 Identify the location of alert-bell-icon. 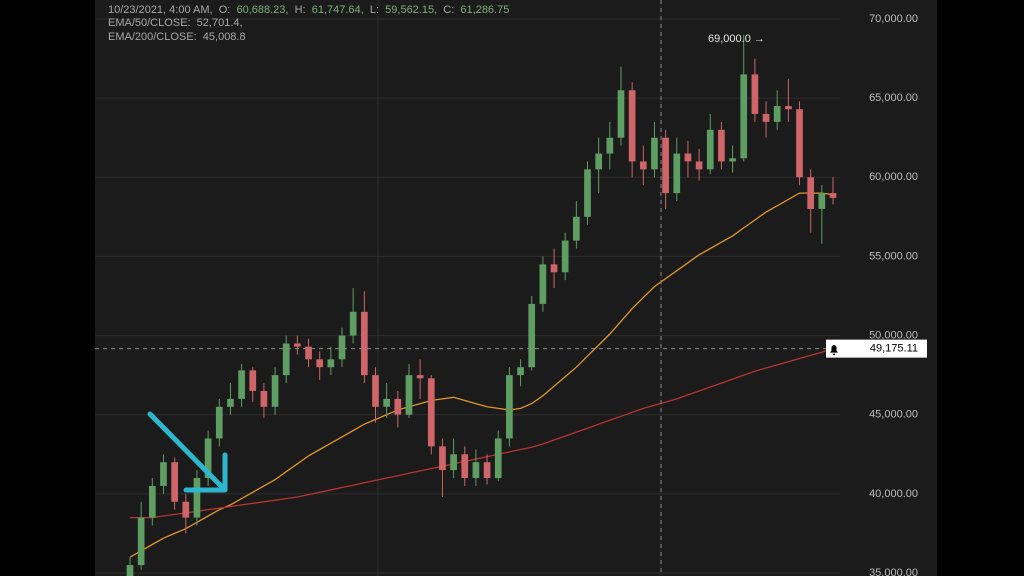
(834, 350).